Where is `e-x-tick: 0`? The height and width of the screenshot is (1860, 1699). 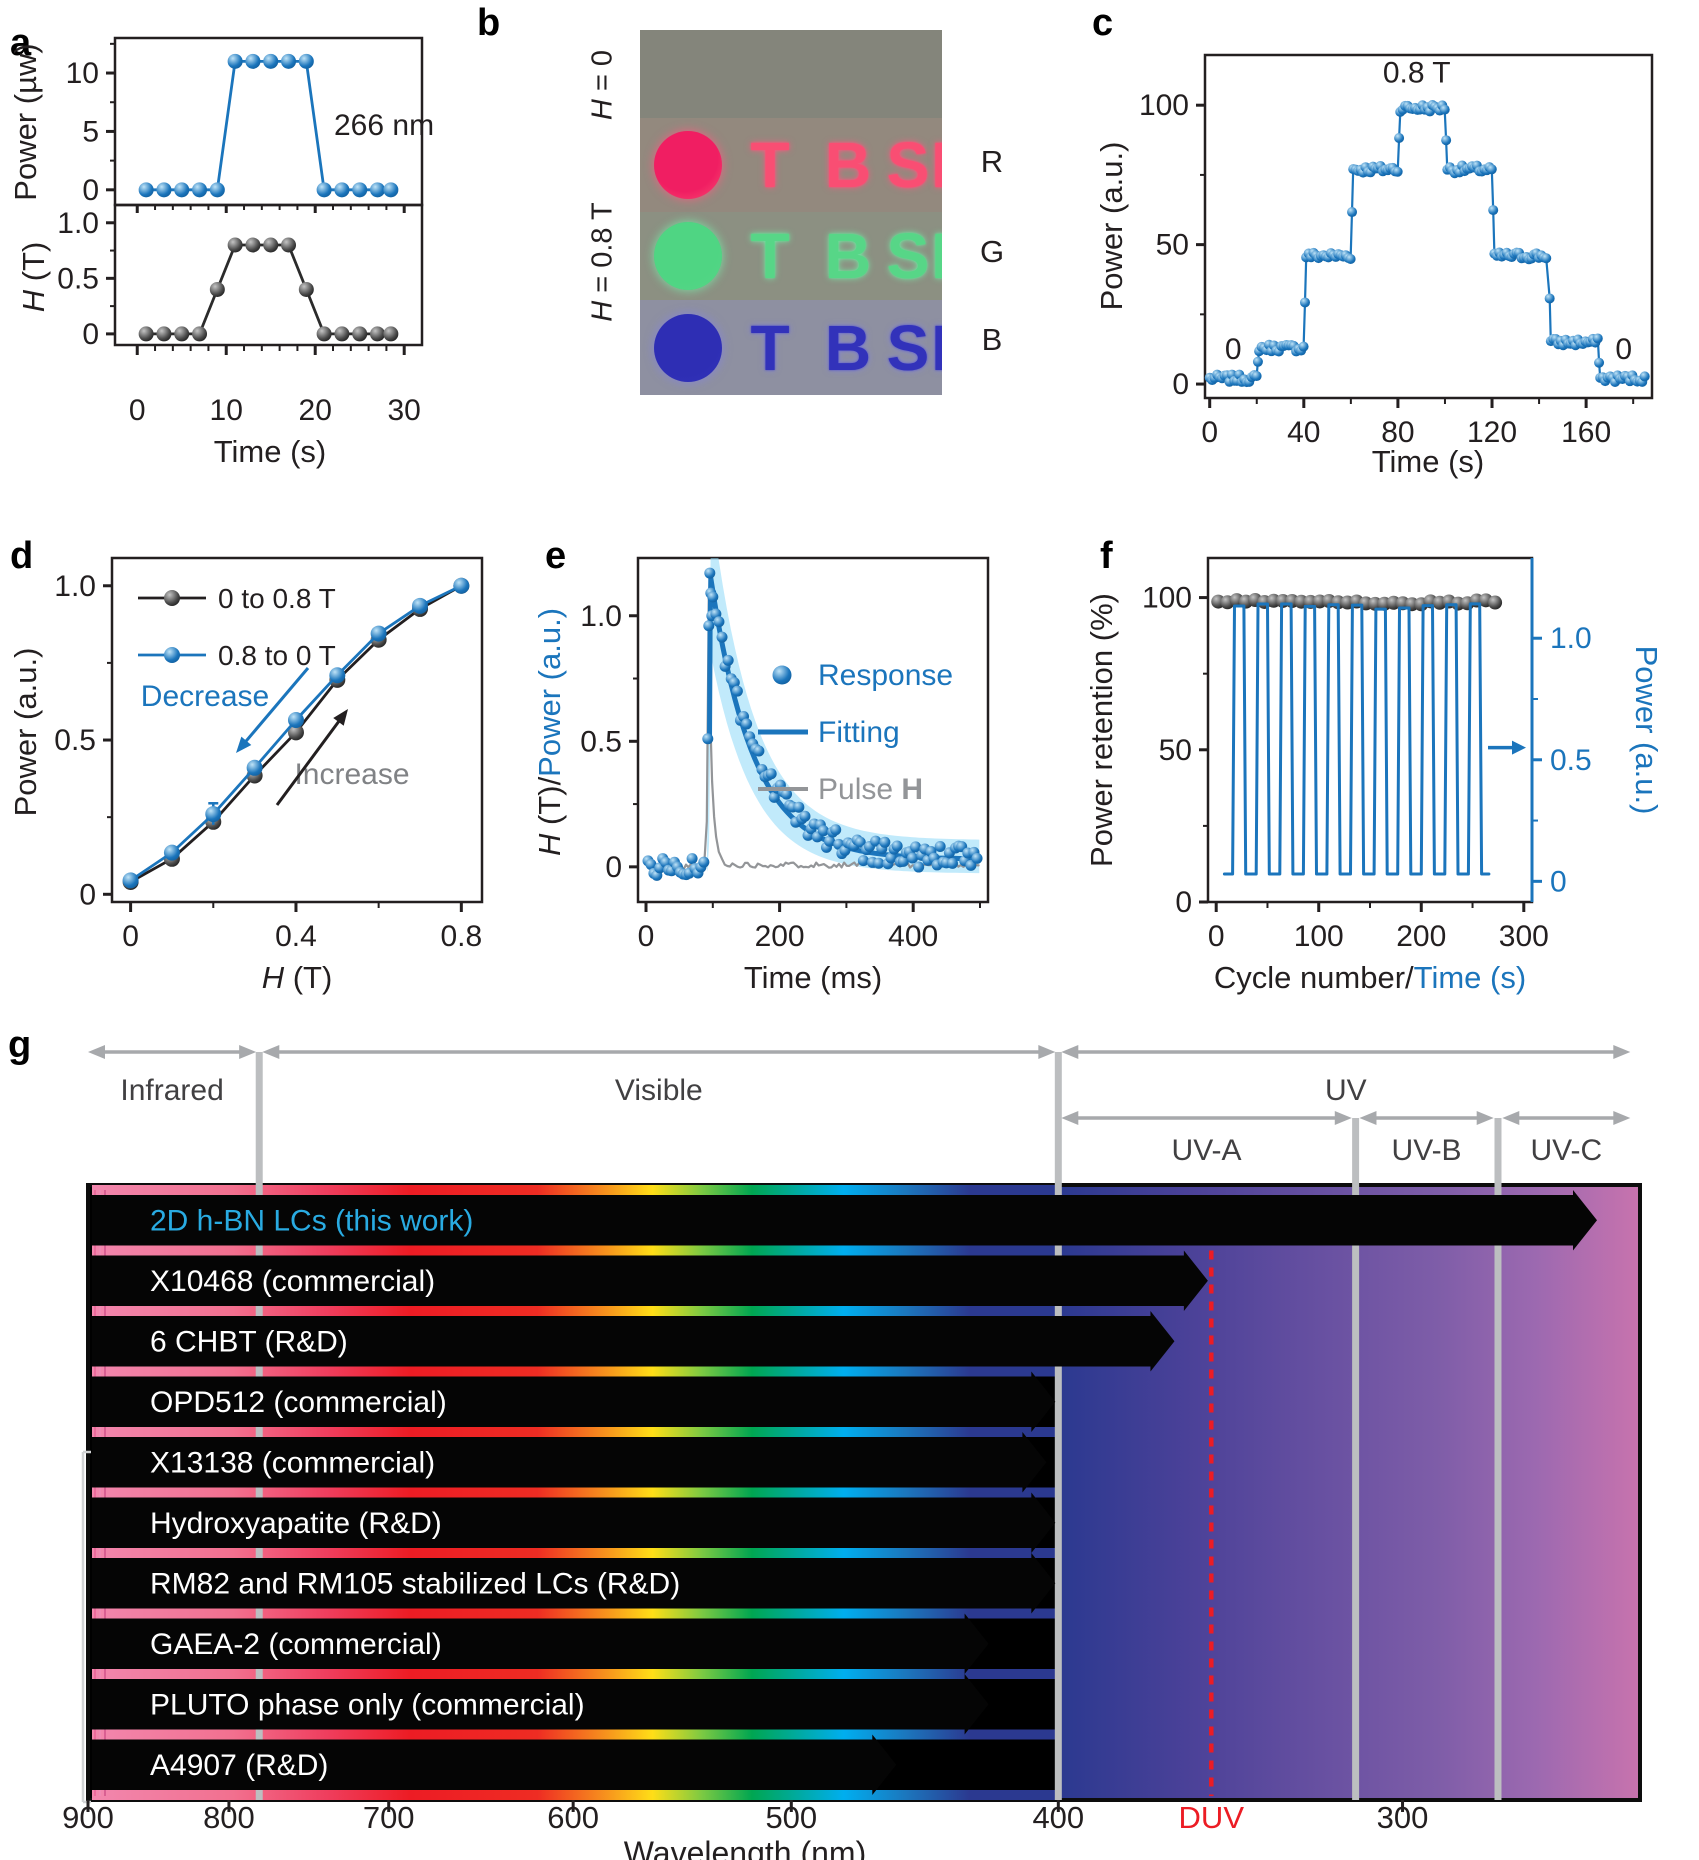 e-x-tick: 0 is located at coordinates (646, 936).